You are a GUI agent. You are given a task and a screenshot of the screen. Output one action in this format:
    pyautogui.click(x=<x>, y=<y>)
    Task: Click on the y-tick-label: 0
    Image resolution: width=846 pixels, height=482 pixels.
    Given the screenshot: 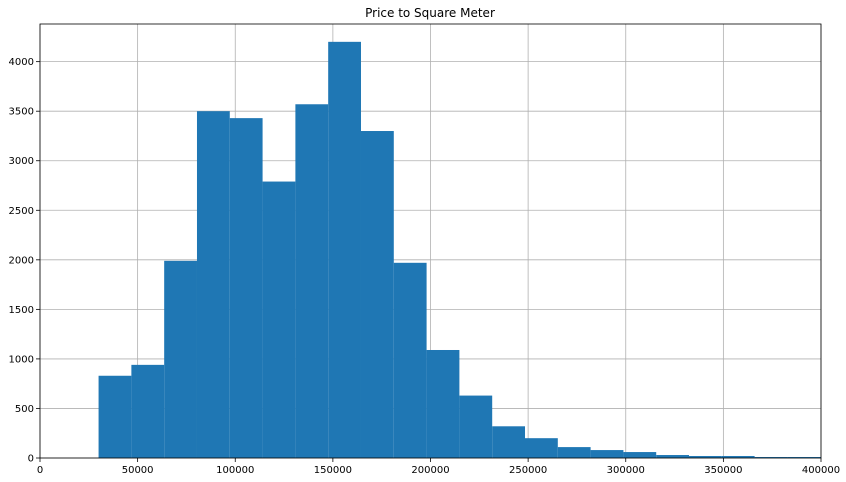 What is the action you would take?
    pyautogui.click(x=31, y=459)
    